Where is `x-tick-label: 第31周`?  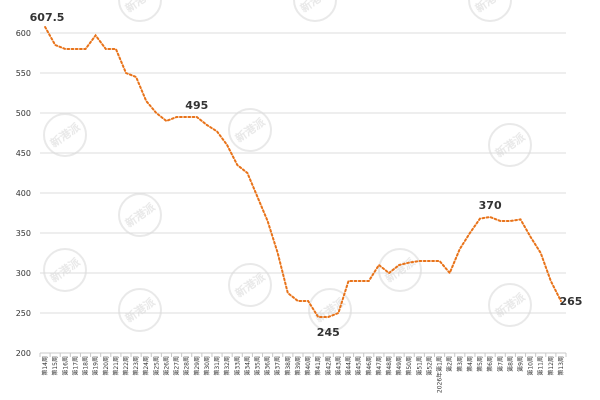
x-tick-label: 第31周 is located at coordinates (217, 366).